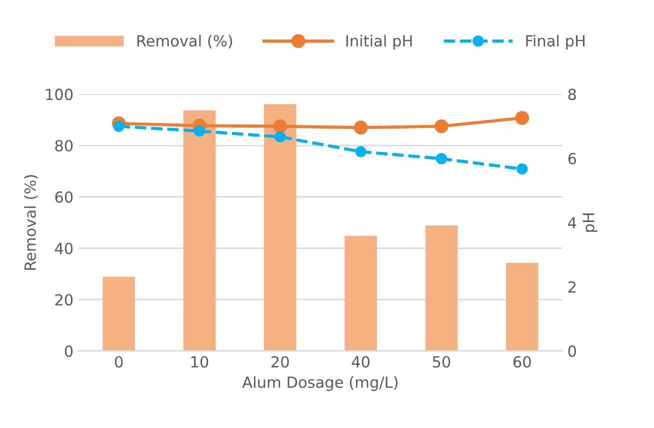 The width and height of the screenshot is (654, 428). What do you see at coordinates (522, 362) in the screenshot?
I see `x-tick-label: 60` at bounding box center [522, 362].